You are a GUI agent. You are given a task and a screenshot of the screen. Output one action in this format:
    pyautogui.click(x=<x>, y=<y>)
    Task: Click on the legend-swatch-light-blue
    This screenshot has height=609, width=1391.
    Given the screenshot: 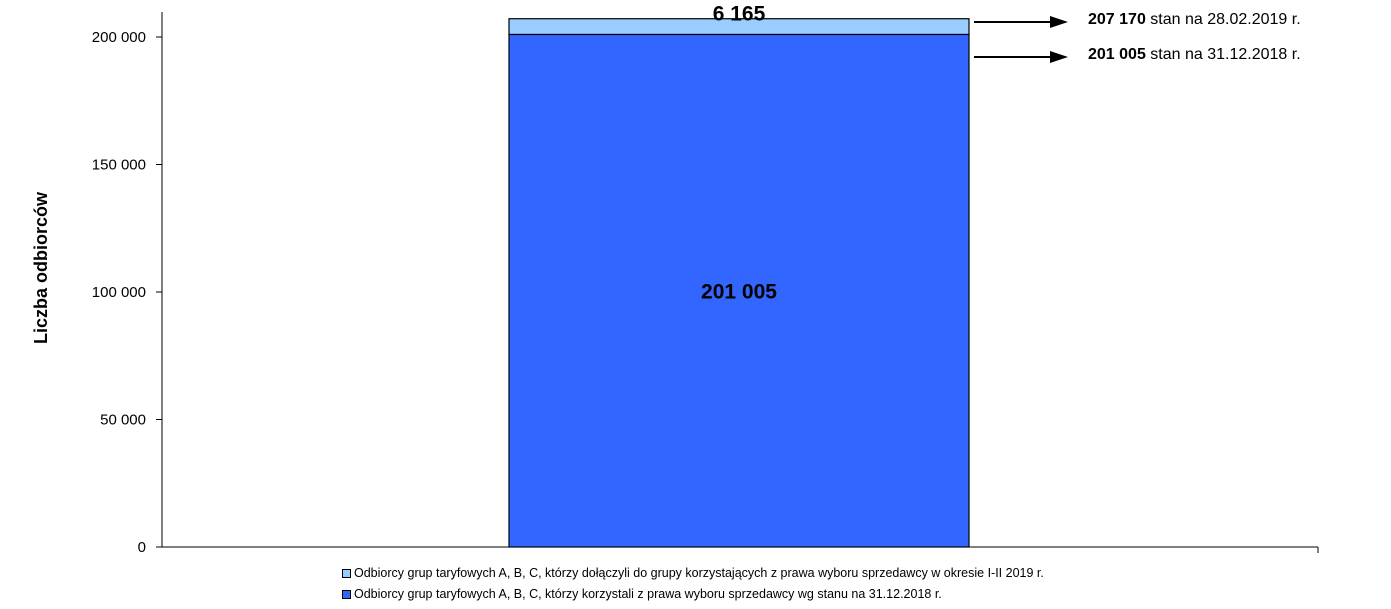 What is the action you would take?
    pyautogui.click(x=346, y=573)
    